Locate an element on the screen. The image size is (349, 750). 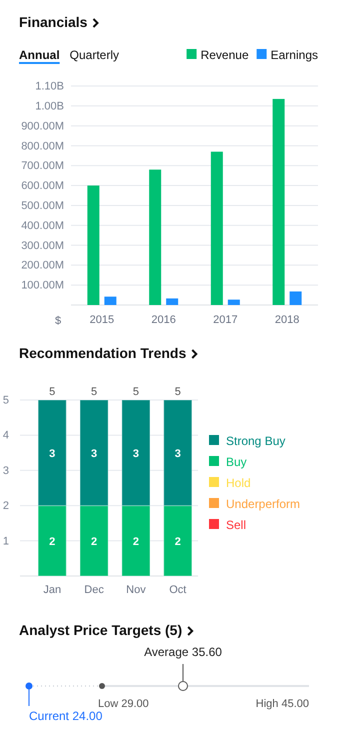
y-tick-label: 4 is located at coordinates (5, 436).